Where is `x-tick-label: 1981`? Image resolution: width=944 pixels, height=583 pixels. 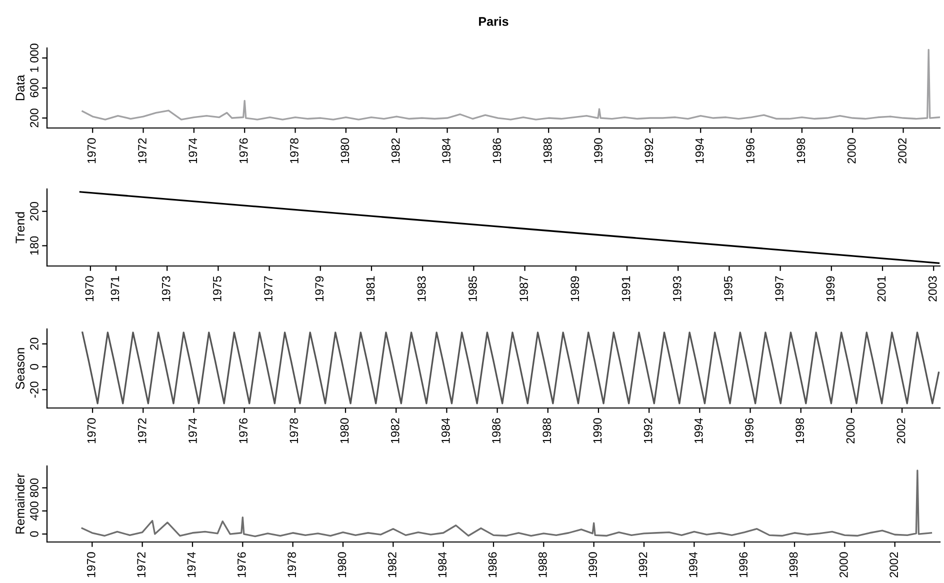 x-tick-label: 1981 is located at coordinates (370, 289).